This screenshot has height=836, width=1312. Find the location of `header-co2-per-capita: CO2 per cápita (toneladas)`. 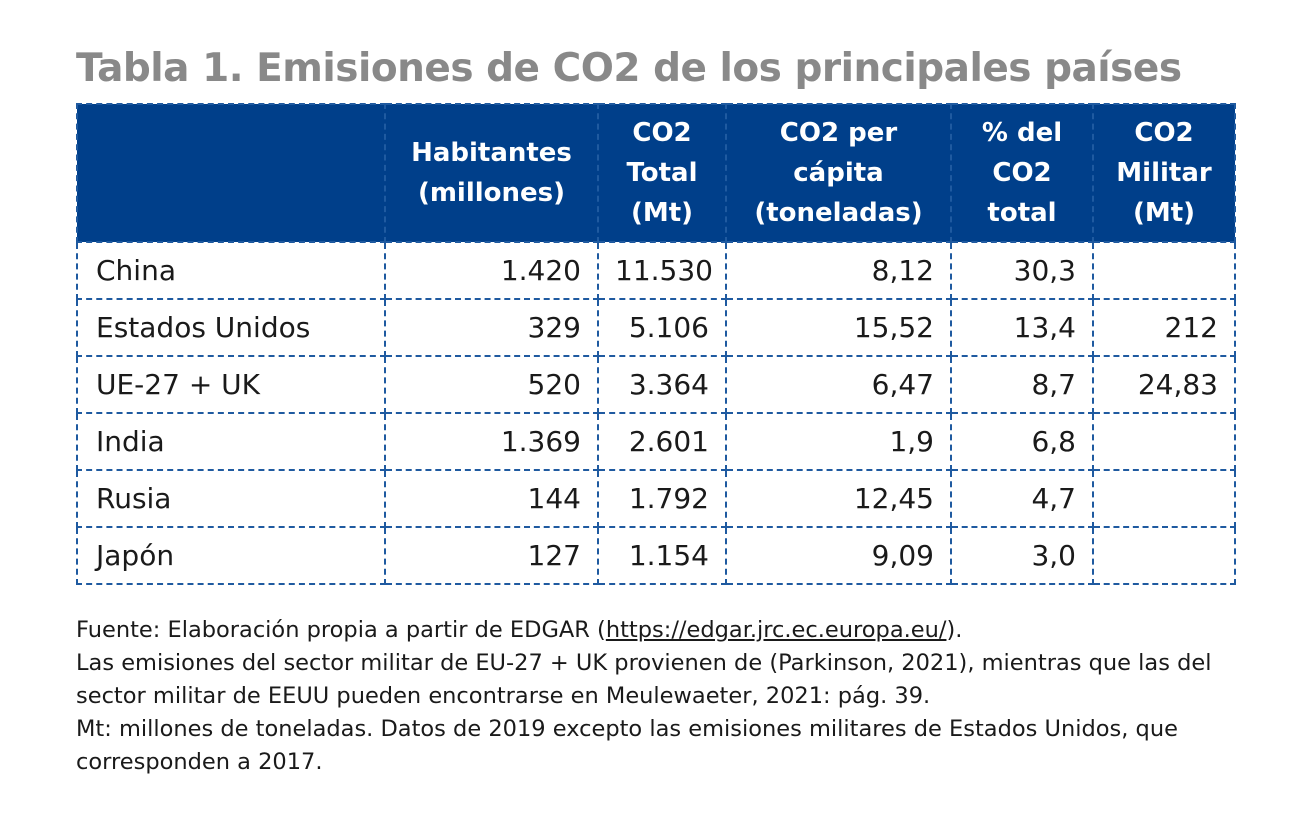

header-co2-per-capita: CO2 per cápita (toneladas) is located at coordinates (838, 173).